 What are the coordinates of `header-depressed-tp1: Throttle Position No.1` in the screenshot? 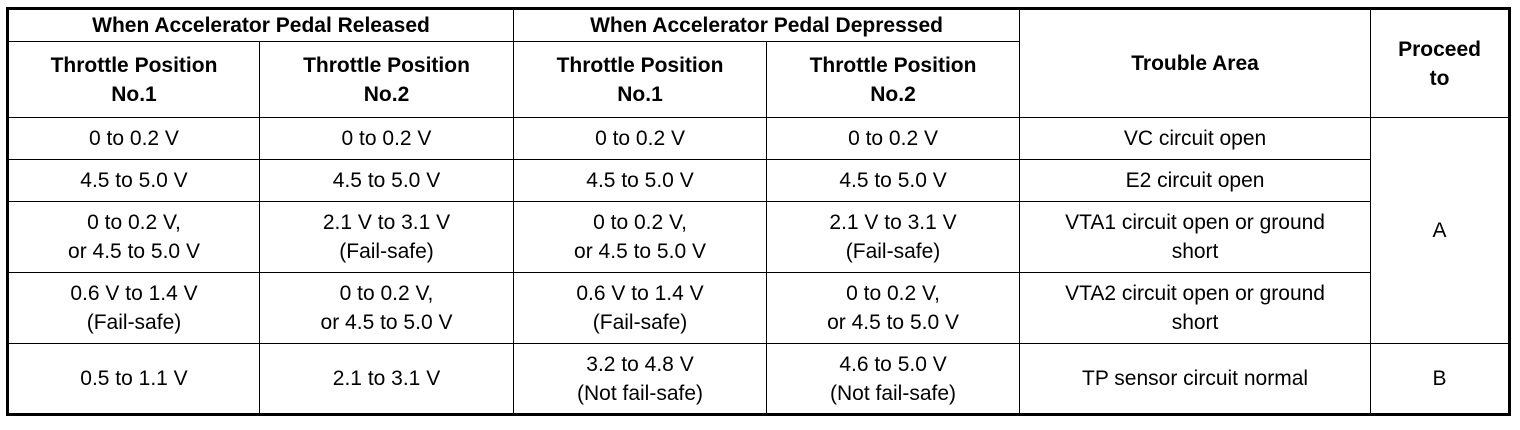 It's located at (640, 79).